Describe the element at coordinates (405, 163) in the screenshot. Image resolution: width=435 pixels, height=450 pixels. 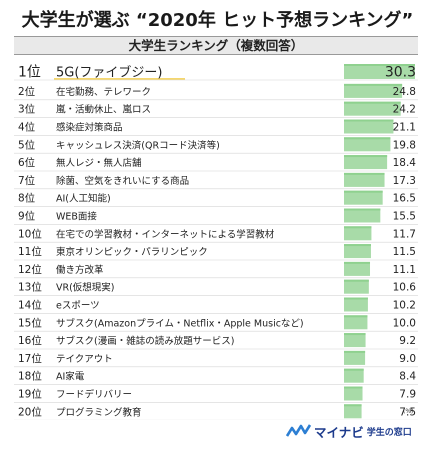
I see `data-label: 18.4` at that location.